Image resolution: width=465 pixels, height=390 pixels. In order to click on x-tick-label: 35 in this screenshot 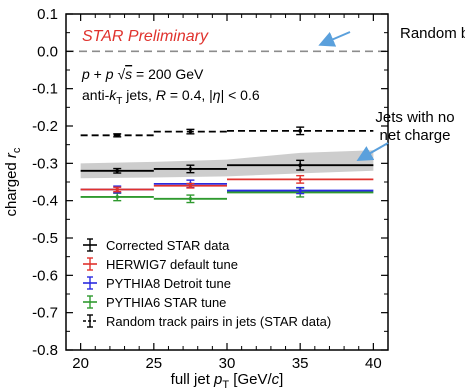, I will do `click(300, 363)`.